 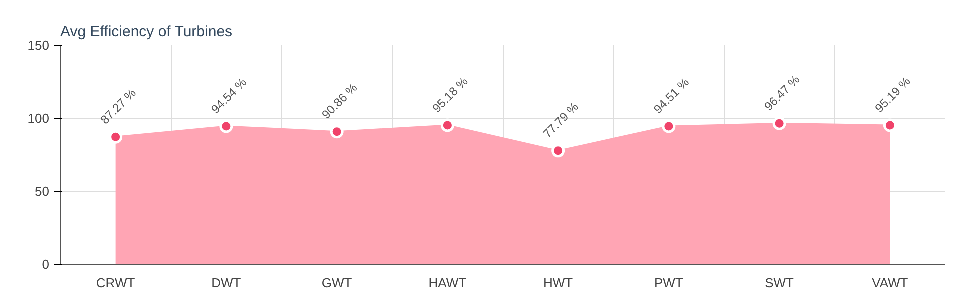 I want to click on x-tick-label: VAWT, so click(x=890, y=283).